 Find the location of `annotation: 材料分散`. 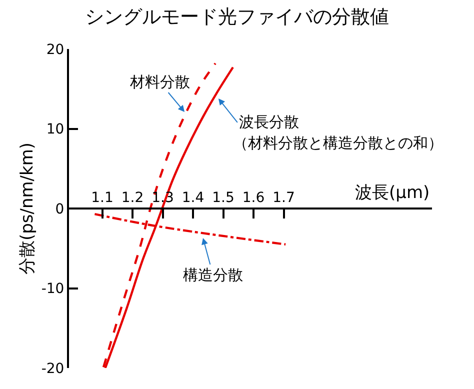

annotation: 材料分散 is located at coordinates (159, 82).